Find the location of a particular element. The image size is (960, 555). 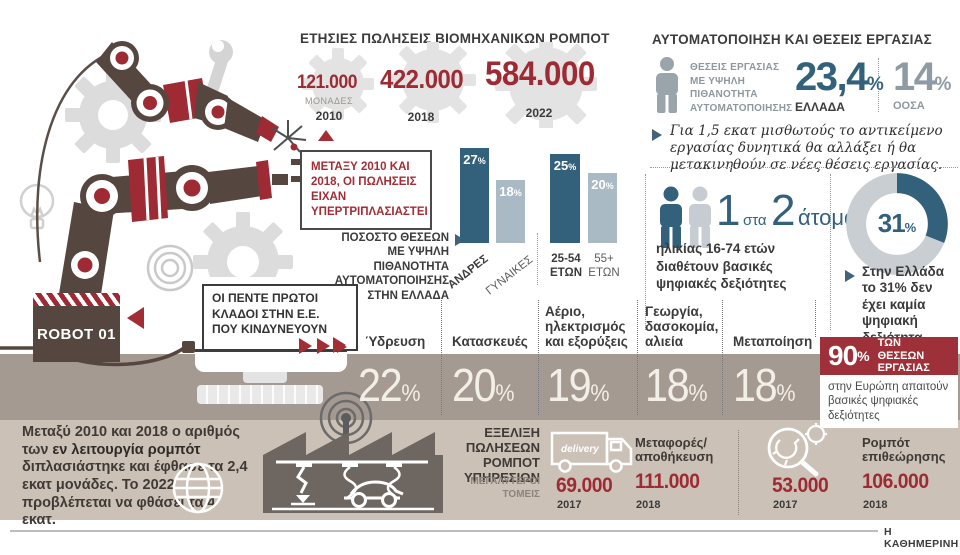

keyboard is located at coordinates (260, 394).